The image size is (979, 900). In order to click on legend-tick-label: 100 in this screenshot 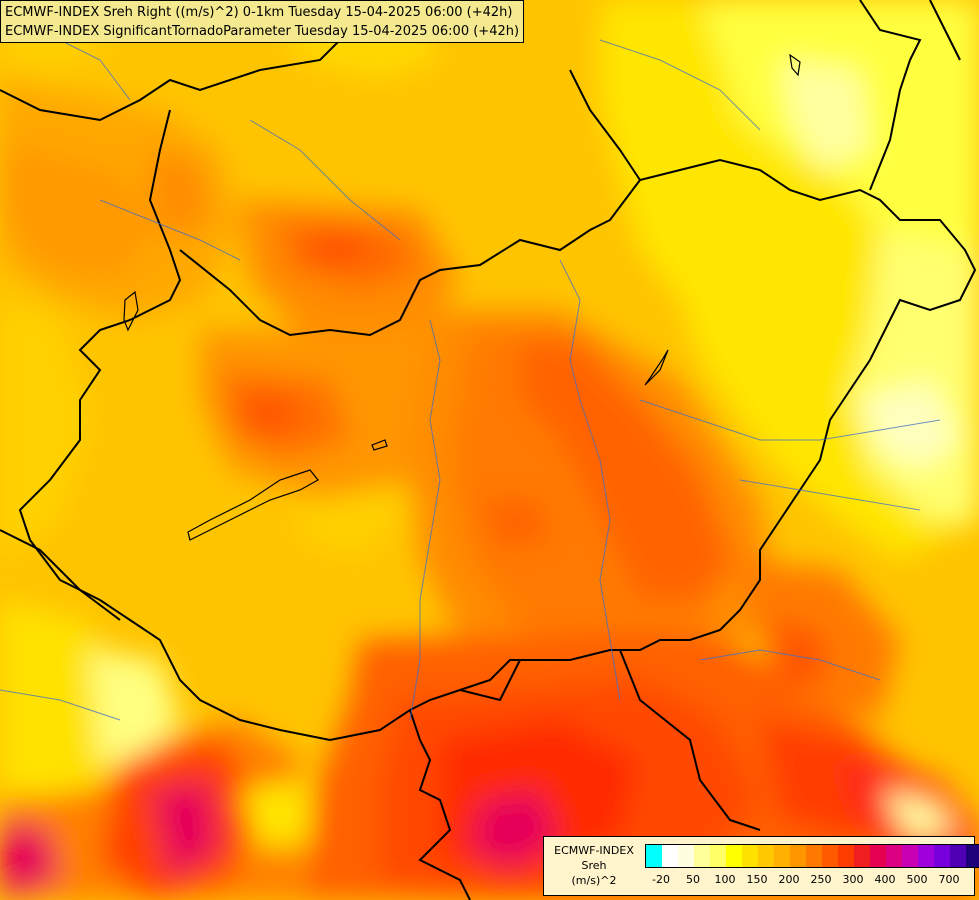, I will do `click(725, 879)`.